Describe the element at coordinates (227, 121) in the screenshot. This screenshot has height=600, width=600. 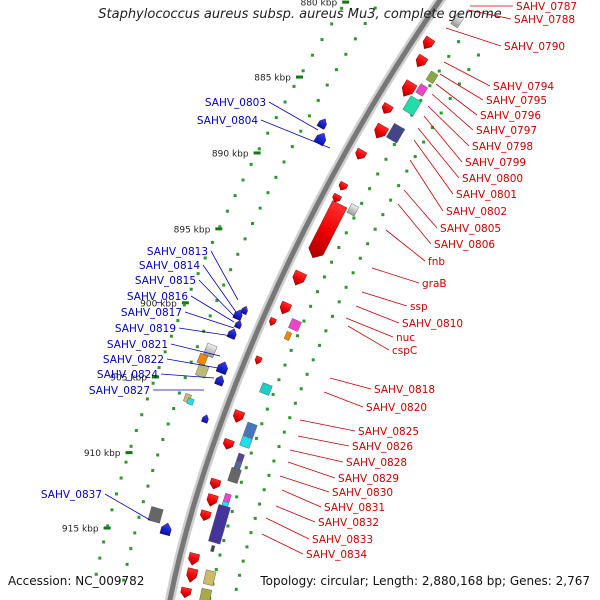
I see `gene-label: SAHV_0804` at that location.